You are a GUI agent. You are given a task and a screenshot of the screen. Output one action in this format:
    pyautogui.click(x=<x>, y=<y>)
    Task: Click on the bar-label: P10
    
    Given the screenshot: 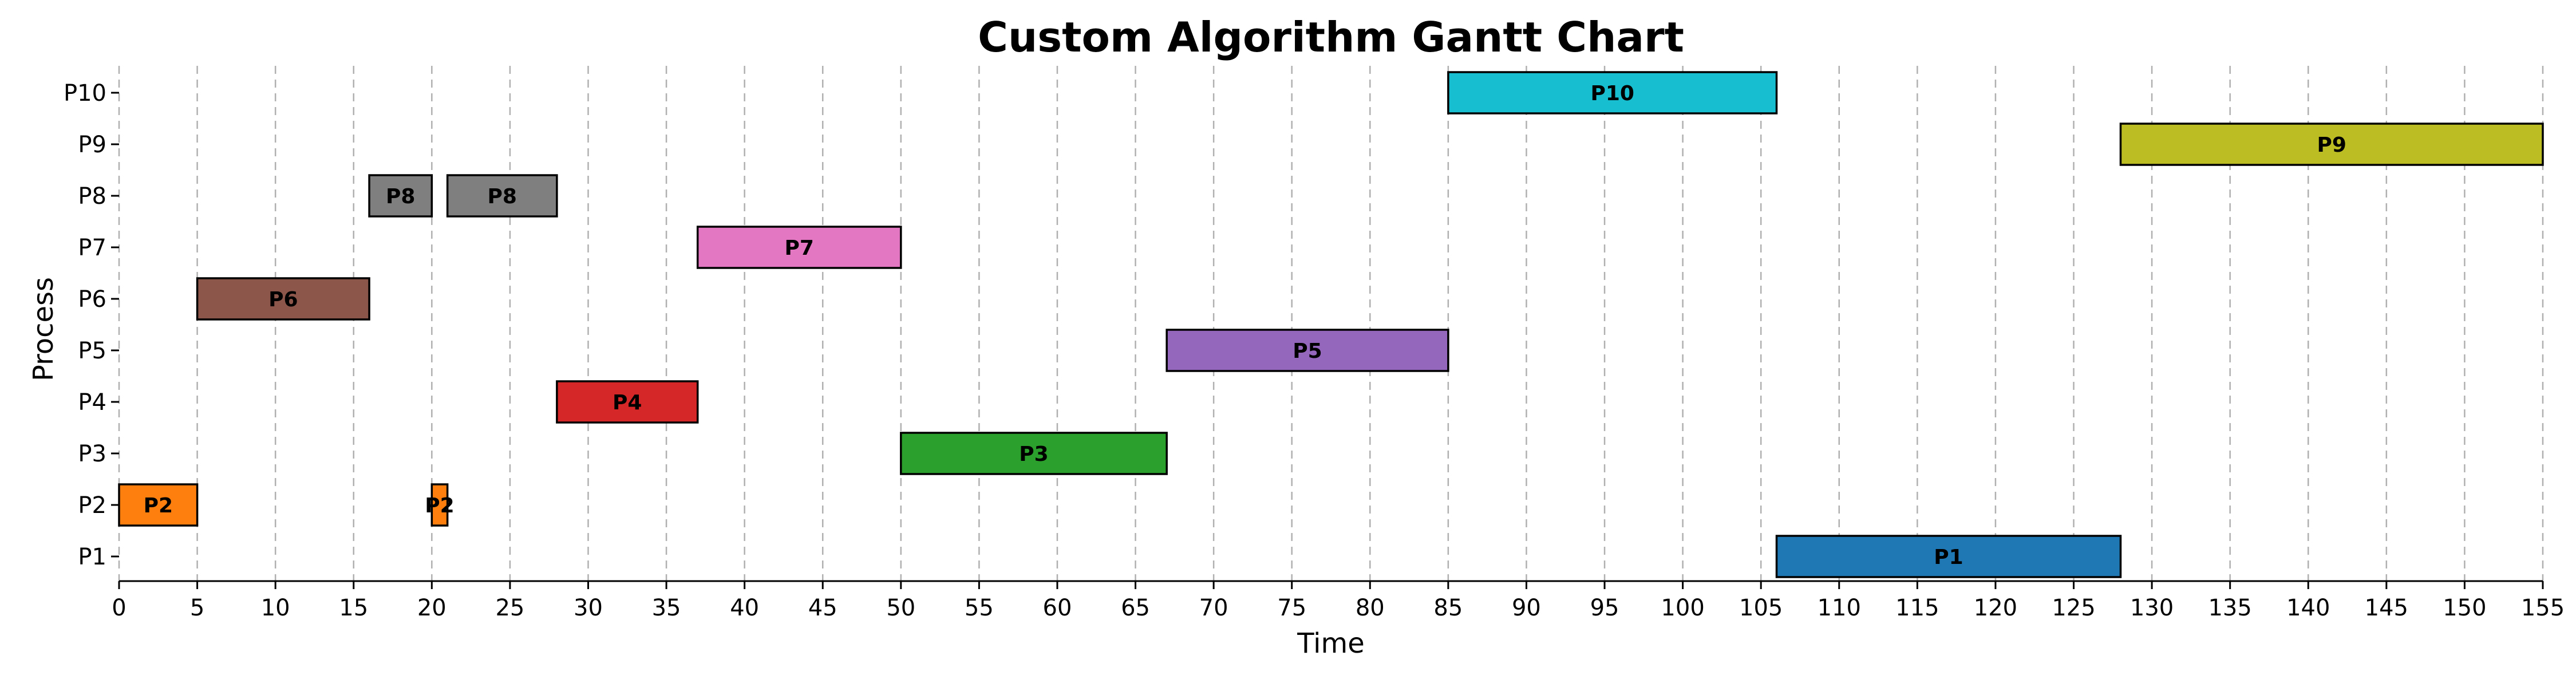 What is the action you would take?
    pyautogui.click(x=1612, y=93)
    